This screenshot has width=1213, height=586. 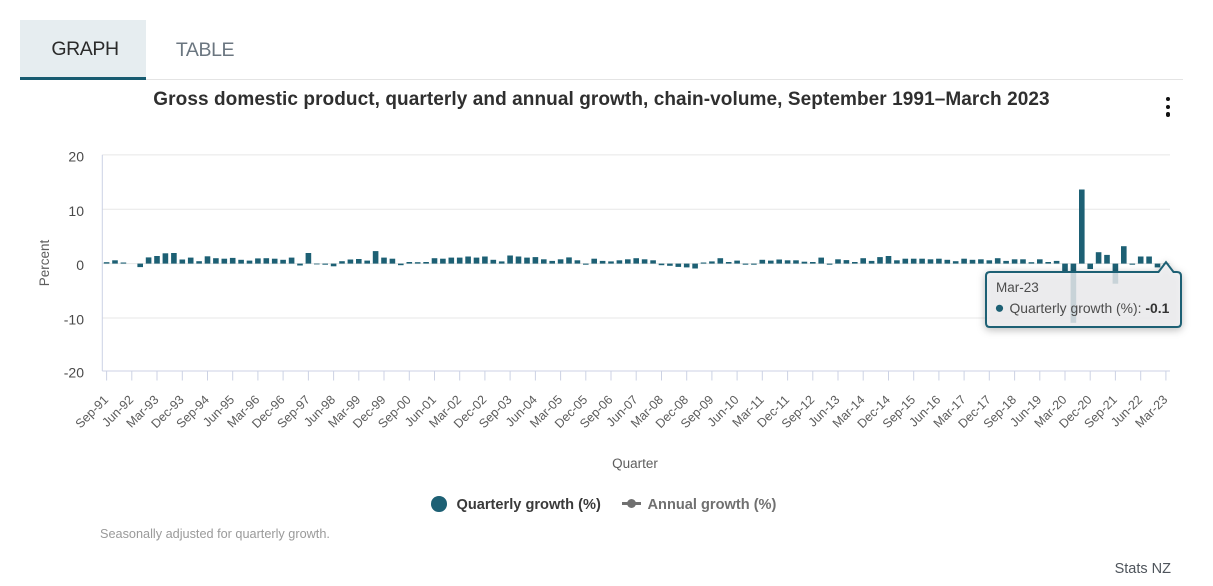 What do you see at coordinates (76, 156) in the screenshot?
I see `svg-text: 20` at bounding box center [76, 156].